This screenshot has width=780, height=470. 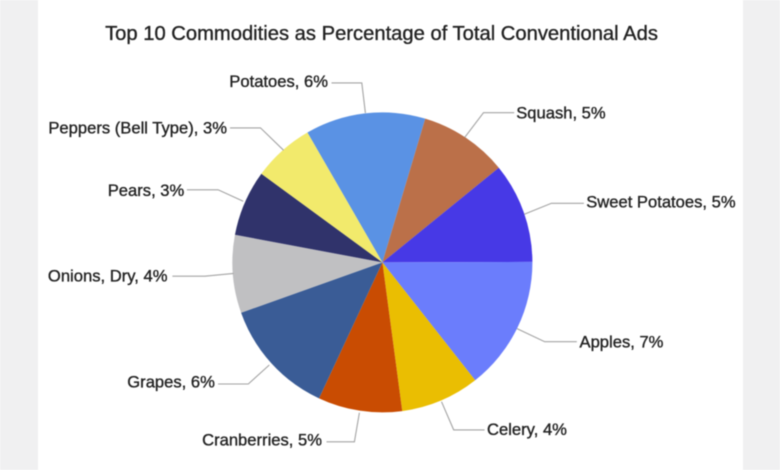 What do you see at coordinates (146, 190) in the screenshot?
I see `svg-text: Pears, 3%` at bounding box center [146, 190].